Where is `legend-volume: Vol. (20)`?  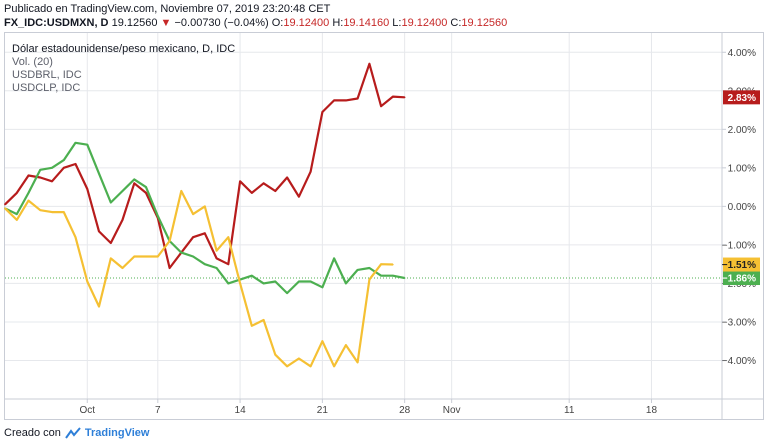 legend-volume: Vol. (20) is located at coordinates (32, 62).